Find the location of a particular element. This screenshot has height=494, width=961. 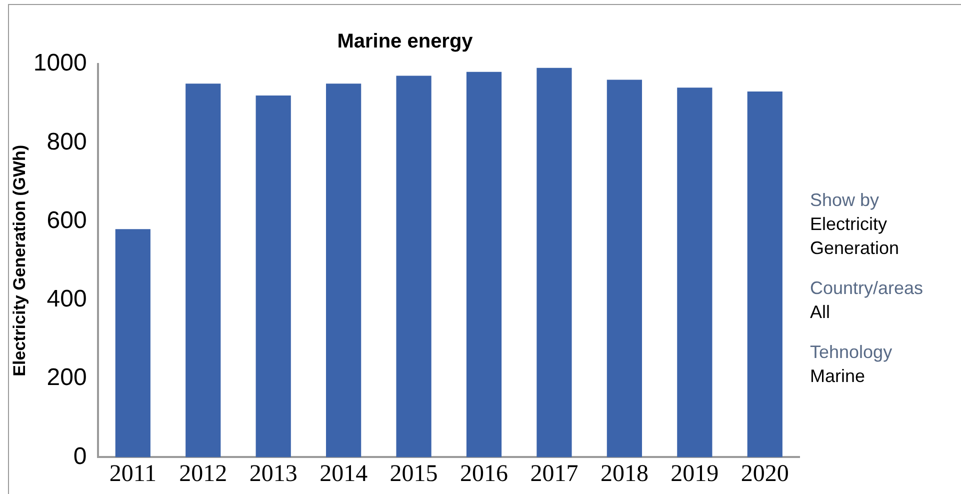

x-tick-label: 2012 is located at coordinates (203, 473).